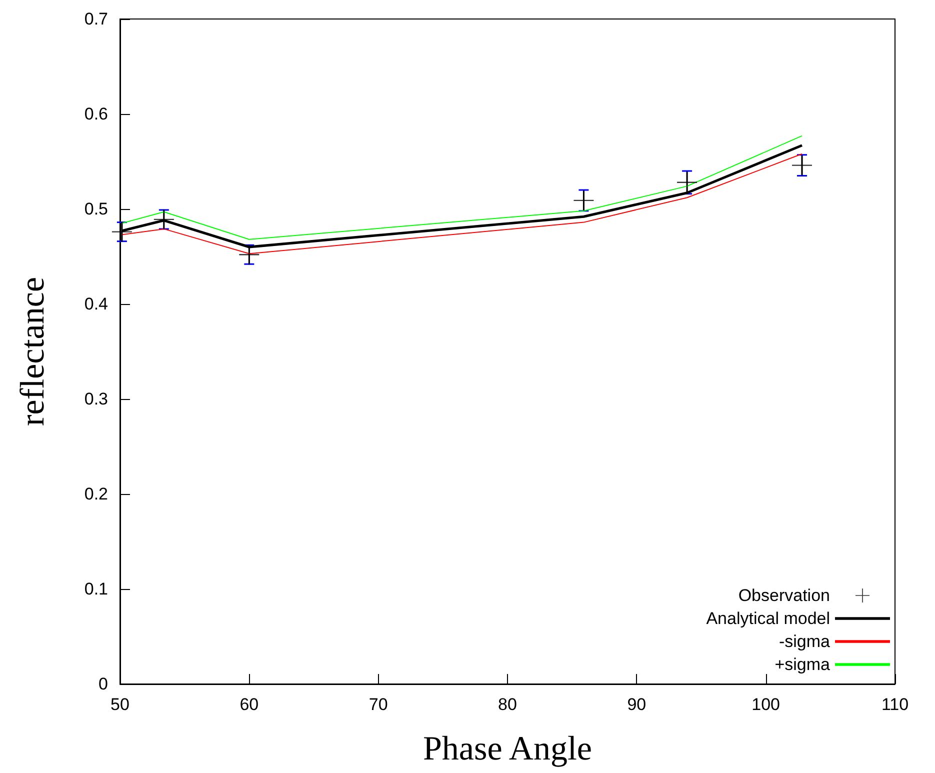  Describe the element at coordinates (96, 589) in the screenshot. I see `y-tick-label: 0.1` at that location.